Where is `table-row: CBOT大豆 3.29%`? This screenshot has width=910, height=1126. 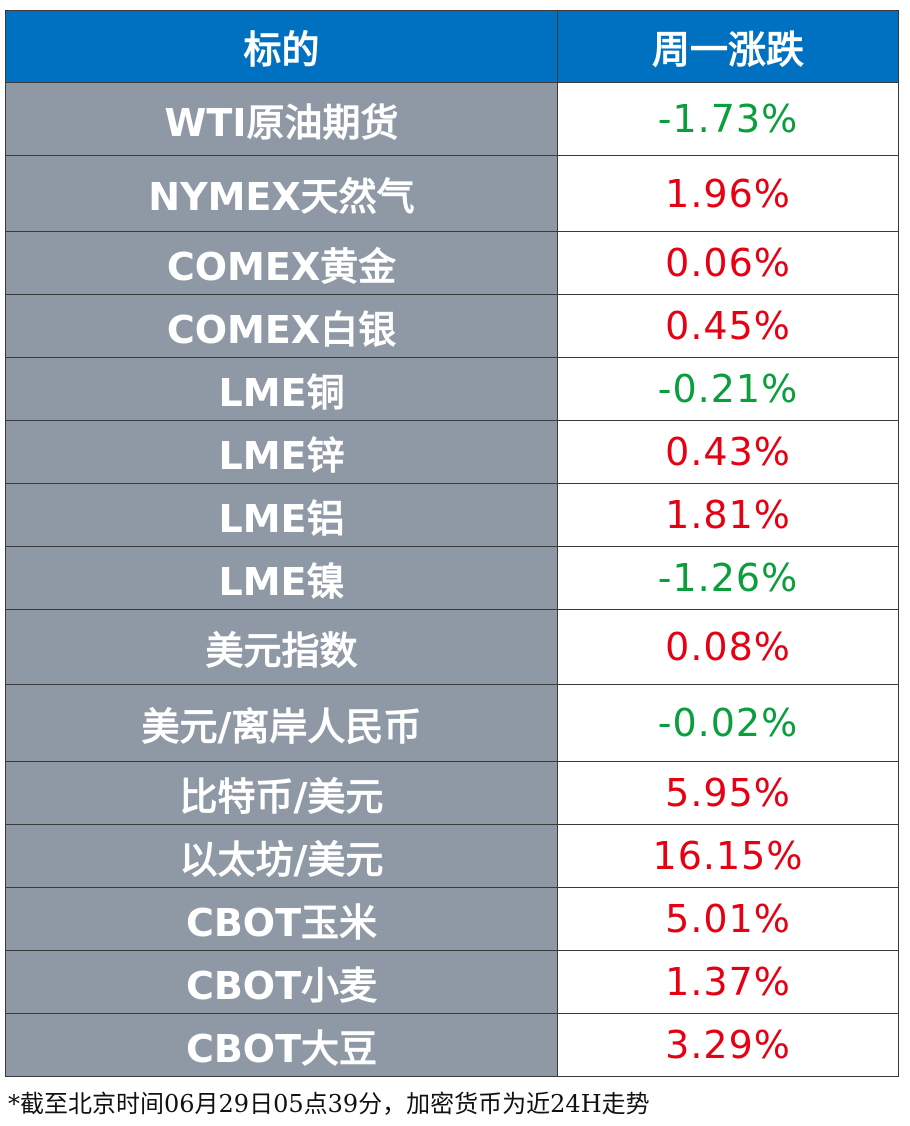
table-row: CBOT大豆 3.29% is located at coordinates (452, 1045).